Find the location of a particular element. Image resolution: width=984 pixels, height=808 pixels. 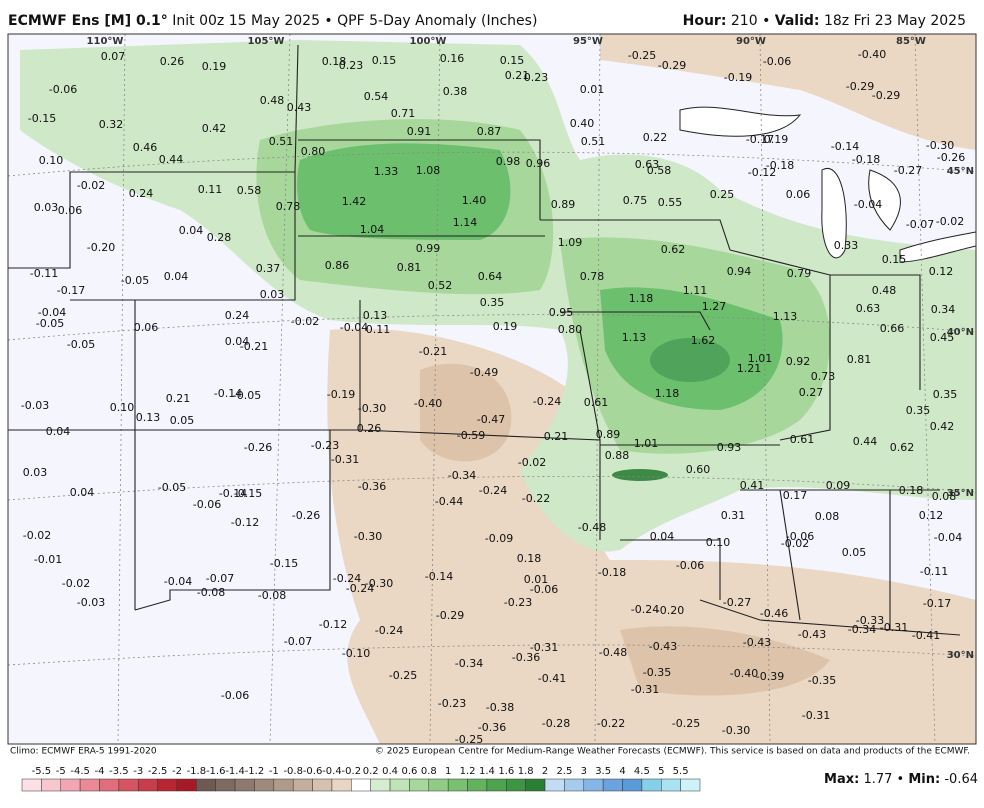

anomaly-label: 0.78 is located at coordinates (592, 276).